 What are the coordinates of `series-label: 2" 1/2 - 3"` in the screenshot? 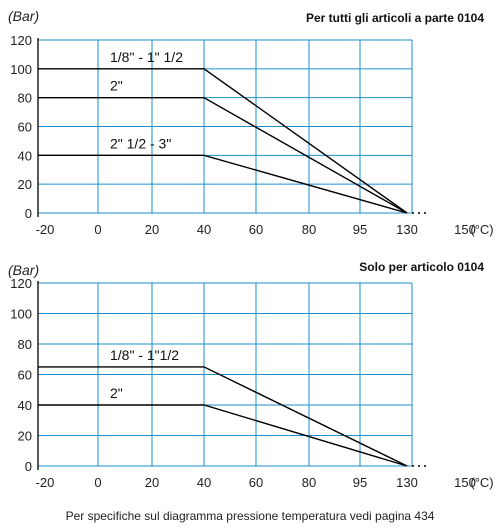 It's located at (140, 143).